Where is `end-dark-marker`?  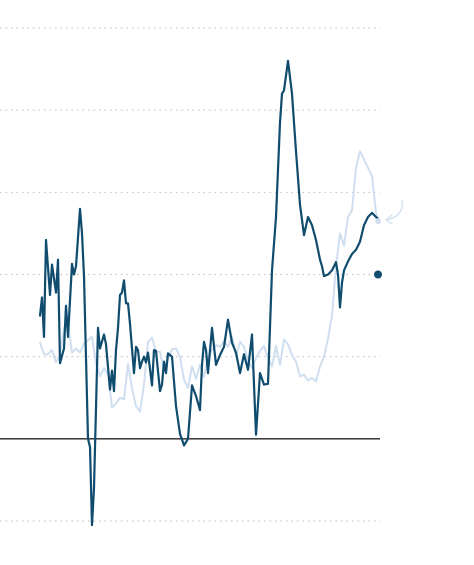 end-dark-marker is located at coordinates (378, 274).